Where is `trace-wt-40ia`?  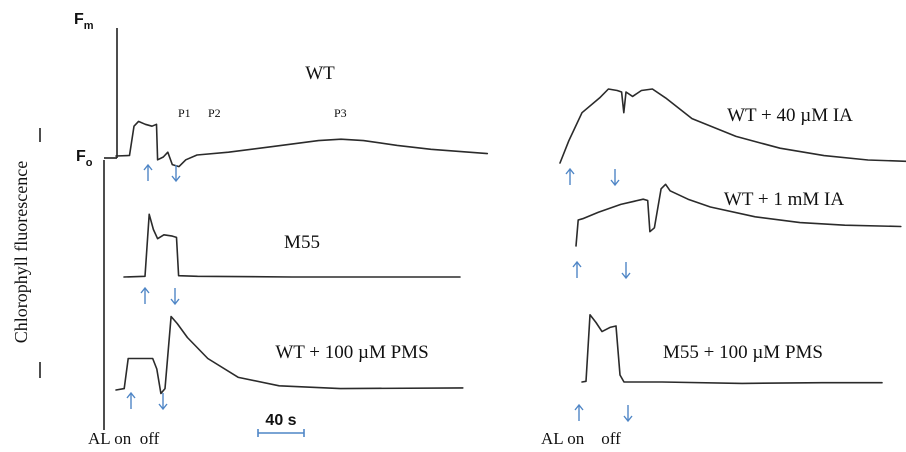
trace-wt-40ia is located at coordinates (732, 126).